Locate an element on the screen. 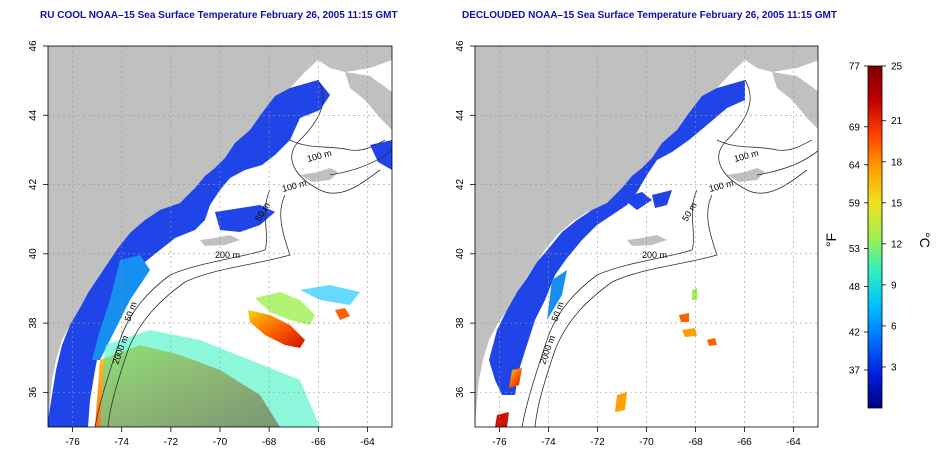 The height and width of the screenshot is (475, 950). fahrenheit-tick: 69 is located at coordinates (855, 127).